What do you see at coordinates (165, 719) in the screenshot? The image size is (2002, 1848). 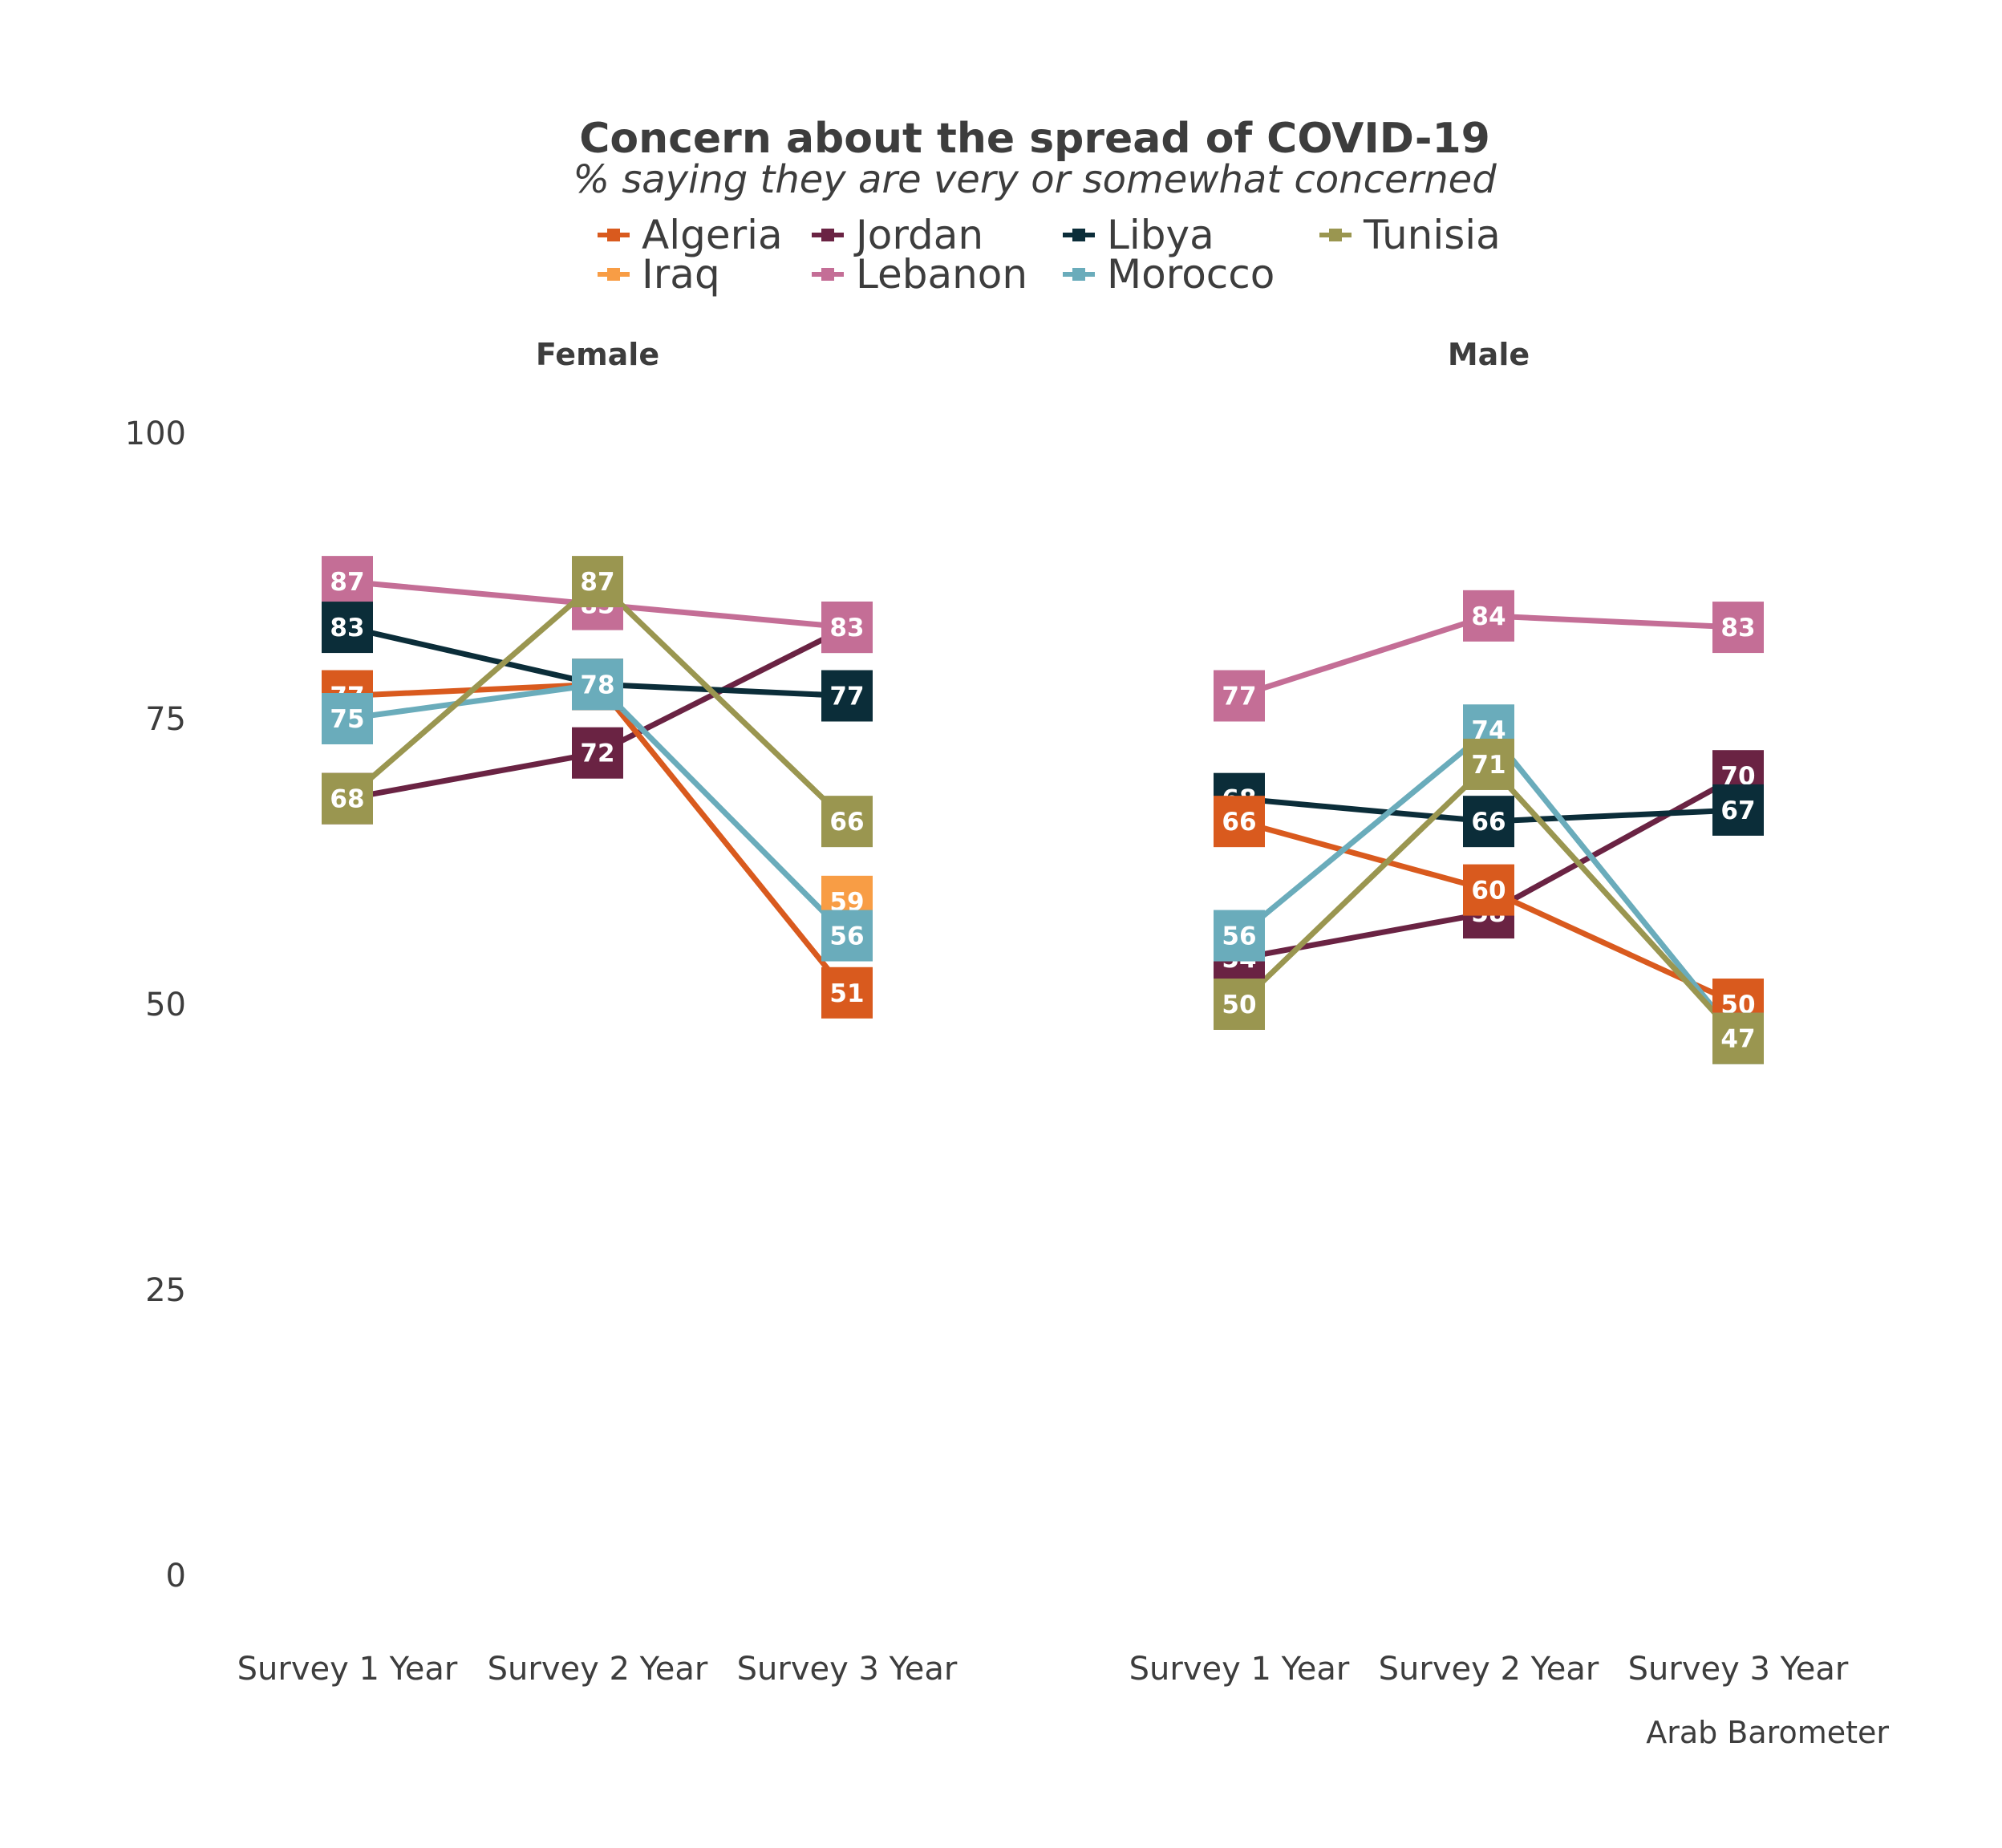 I see `y-tick-label: 75` at bounding box center [165, 719].